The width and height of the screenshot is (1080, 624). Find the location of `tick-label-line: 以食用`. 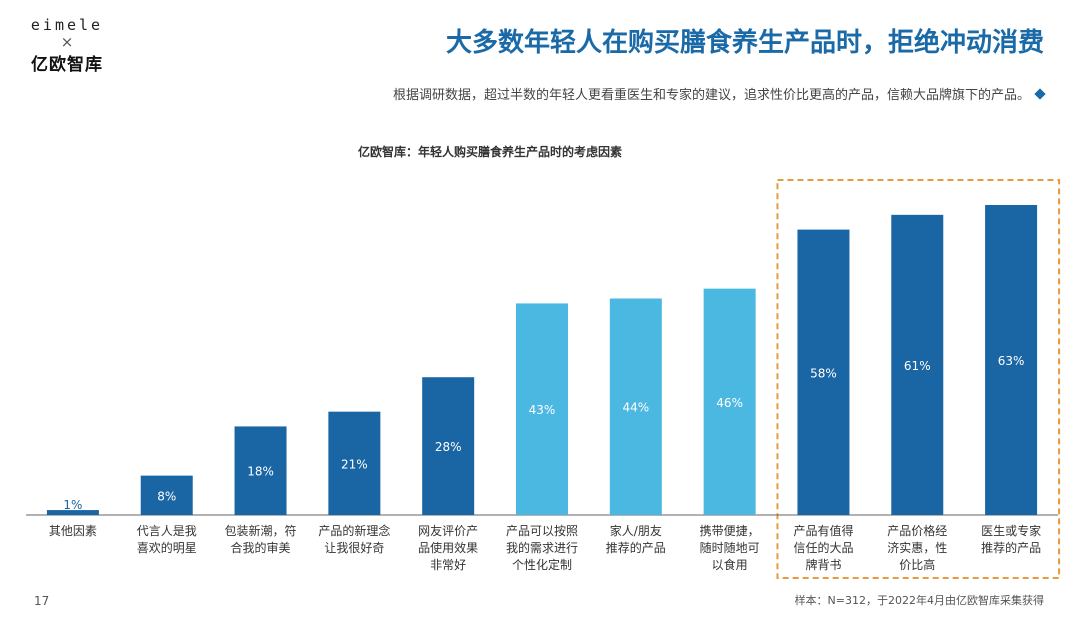

tick-label-line: 以食用 is located at coordinates (730, 564).